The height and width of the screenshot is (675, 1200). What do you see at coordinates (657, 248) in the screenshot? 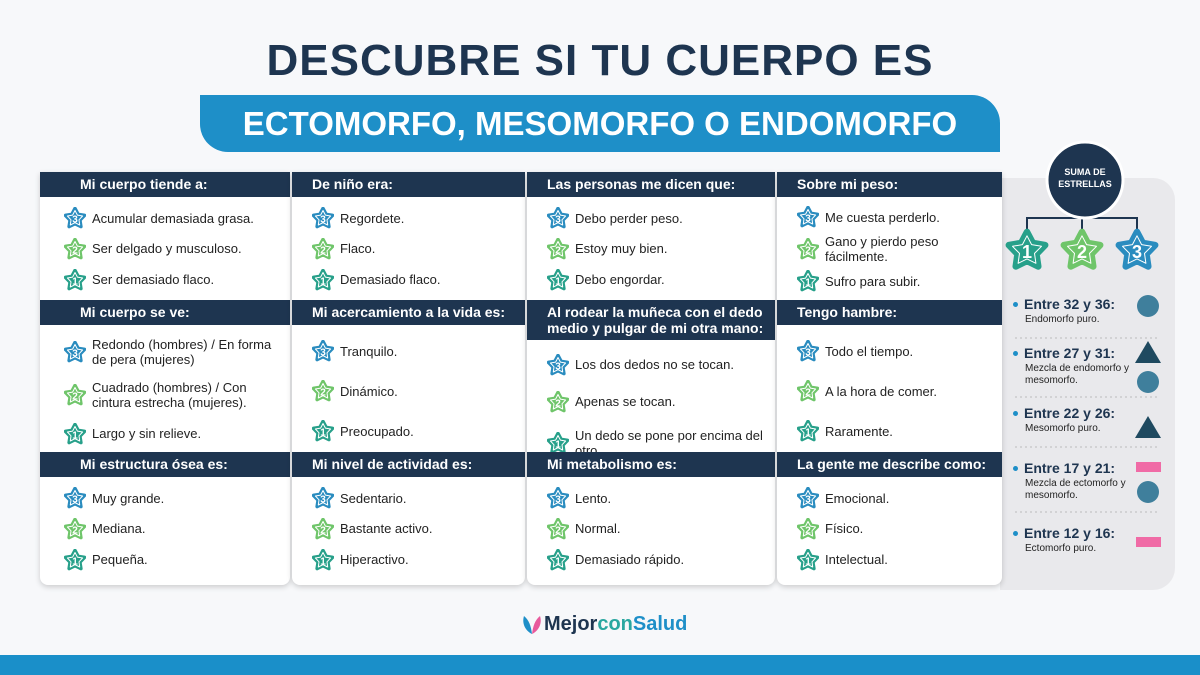
I see `option: 2 Estoy muy bien.` at bounding box center [657, 248].